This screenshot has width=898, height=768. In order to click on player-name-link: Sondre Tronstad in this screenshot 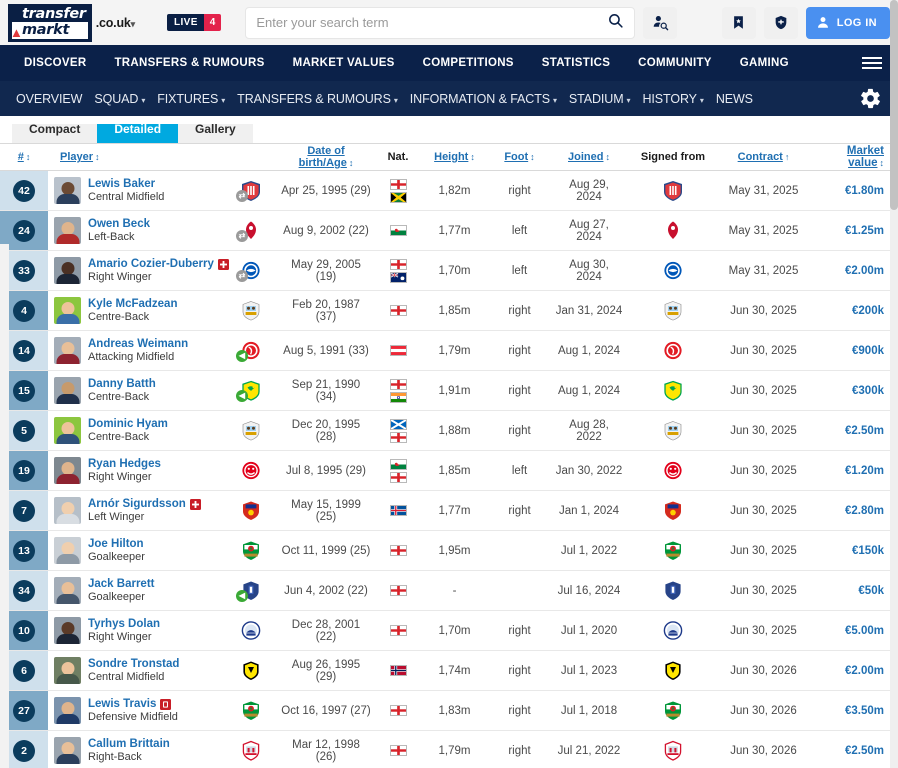, I will do `click(134, 664)`.